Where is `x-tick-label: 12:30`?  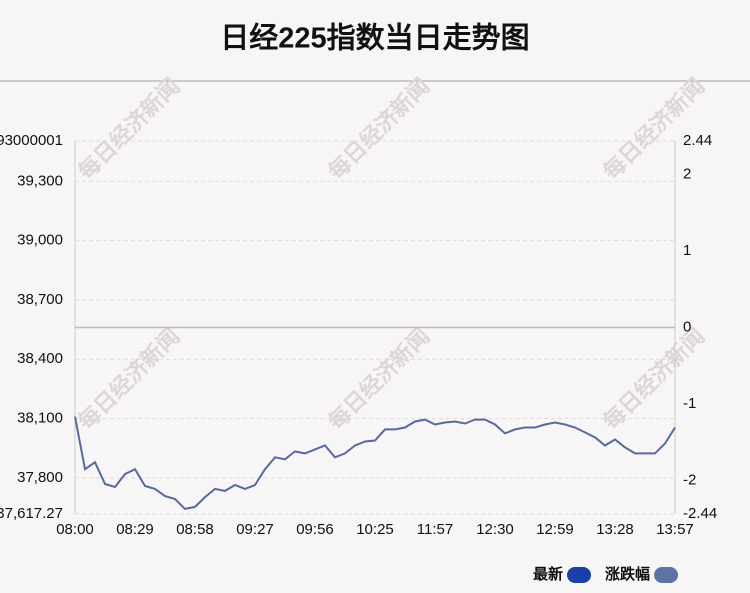 x-tick-label: 12:30 is located at coordinates (495, 529).